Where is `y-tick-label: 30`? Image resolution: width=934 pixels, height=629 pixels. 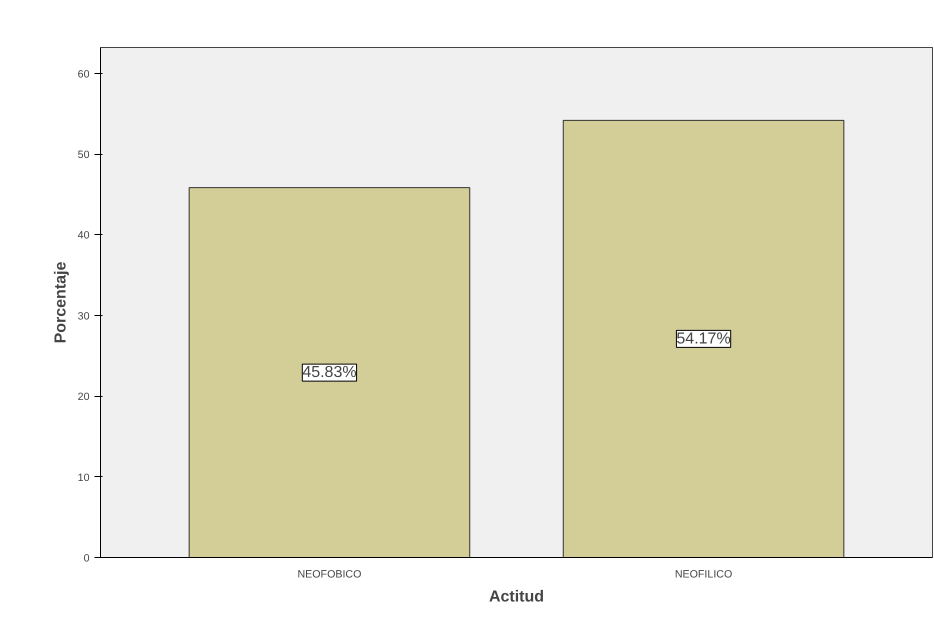
y-tick-label: 30 is located at coordinates (84, 316).